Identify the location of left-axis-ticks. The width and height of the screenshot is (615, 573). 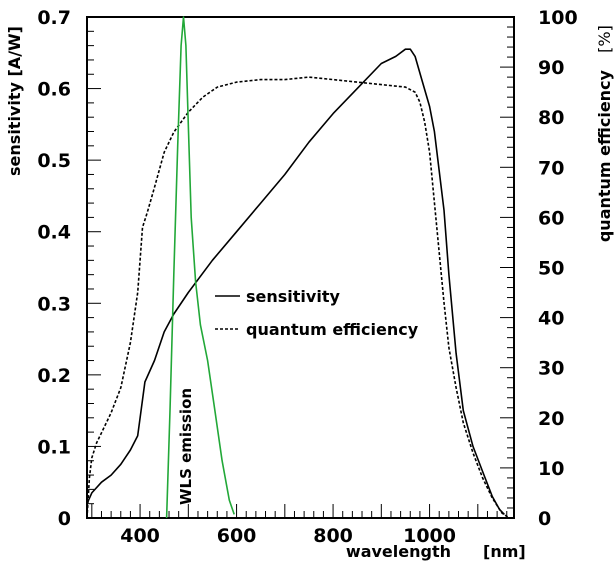
(94, 267).